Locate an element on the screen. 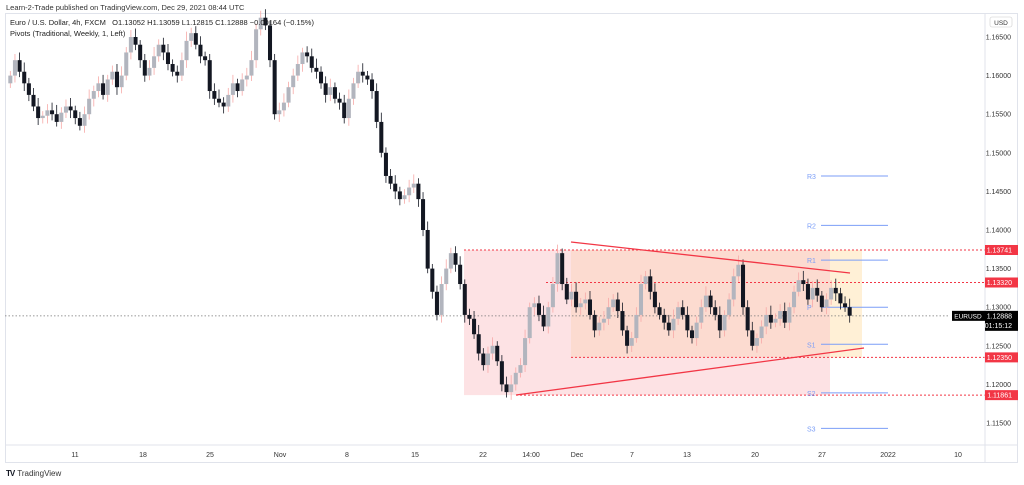 This screenshot has height=485, width=1024. legend-indicator: Pivots (Traditional, Weekly, 1, Left) is located at coordinates (68, 33).